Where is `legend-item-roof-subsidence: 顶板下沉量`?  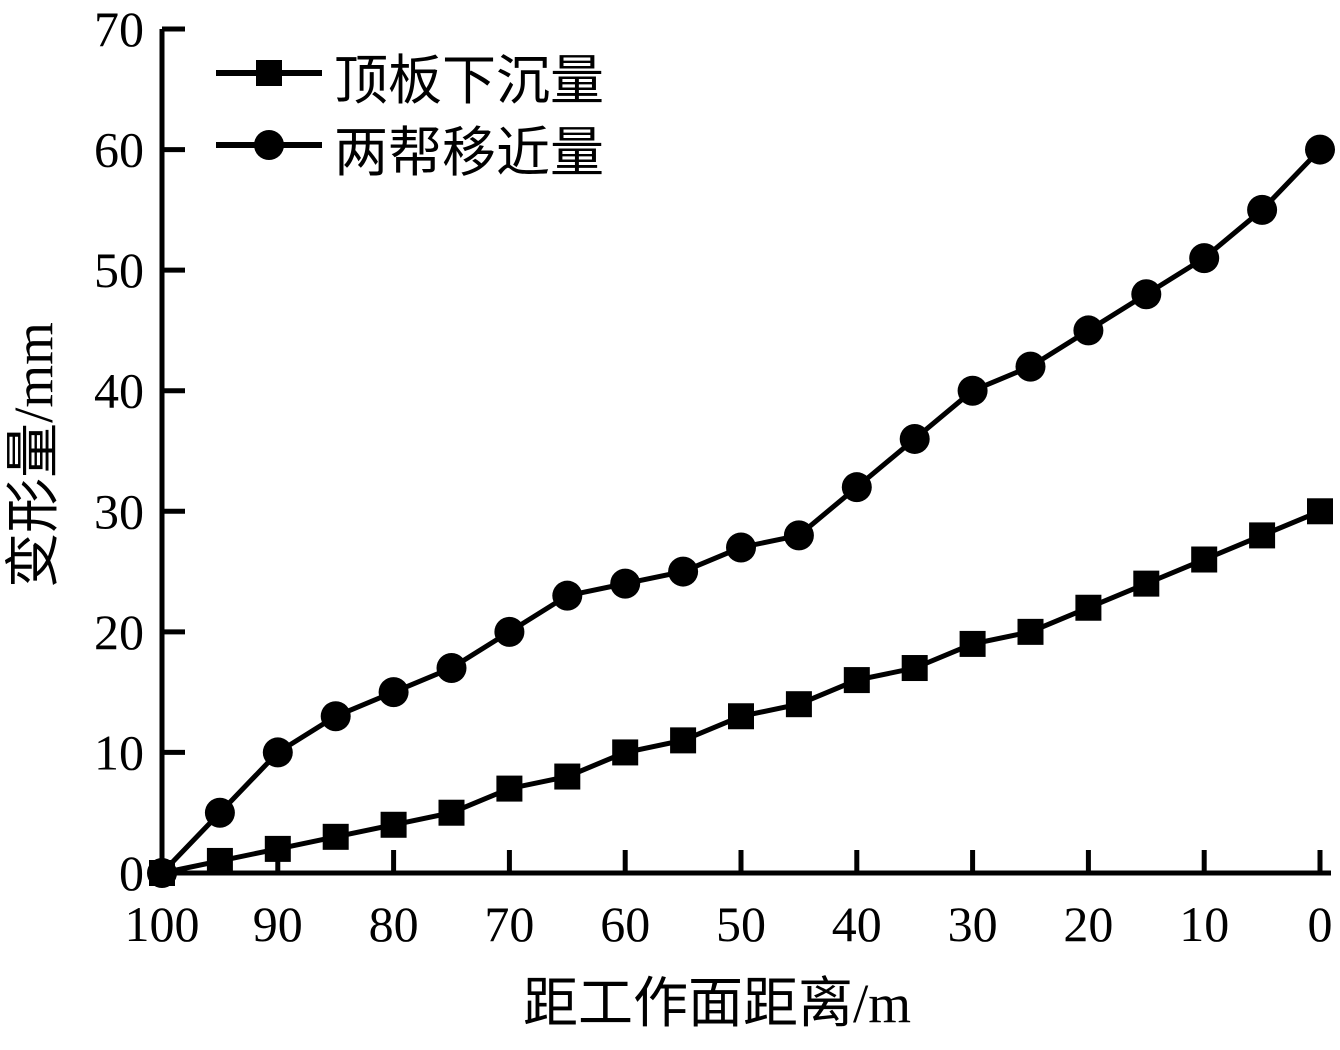 legend-item-roof-subsidence: 顶板下沉量 is located at coordinates (410, 81).